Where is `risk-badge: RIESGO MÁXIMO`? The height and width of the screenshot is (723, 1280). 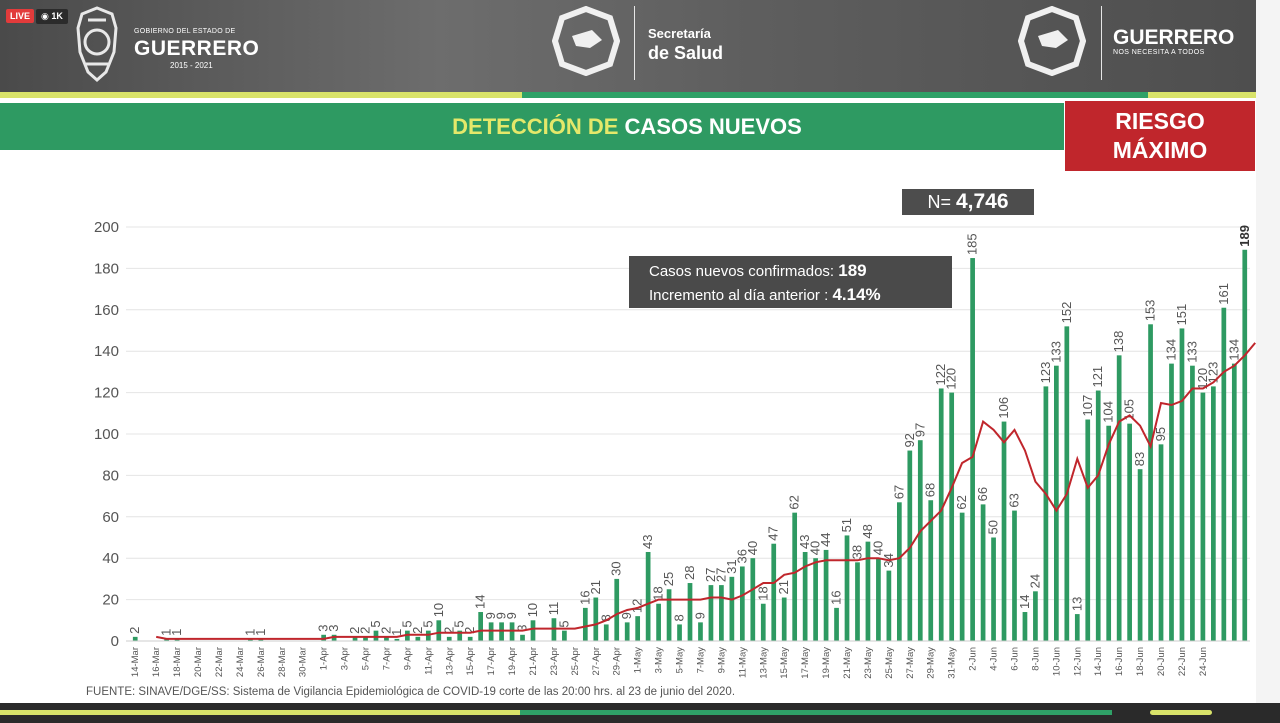
risk-badge: RIESGO MÁXIMO is located at coordinates (1160, 136).